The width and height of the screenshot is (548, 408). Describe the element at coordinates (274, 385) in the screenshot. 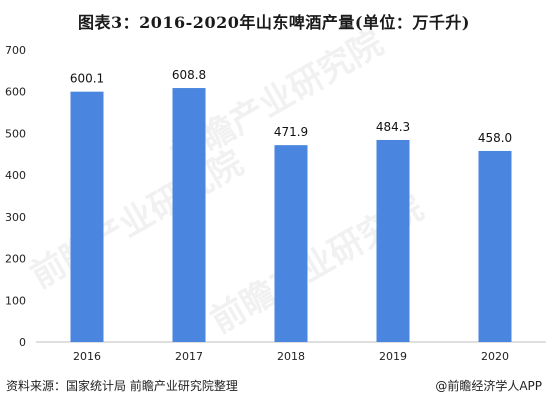

I see `footer: 资料来源：国家统计局 前瞻产业研究院整理 @前瞻经济学人APP` at that location.